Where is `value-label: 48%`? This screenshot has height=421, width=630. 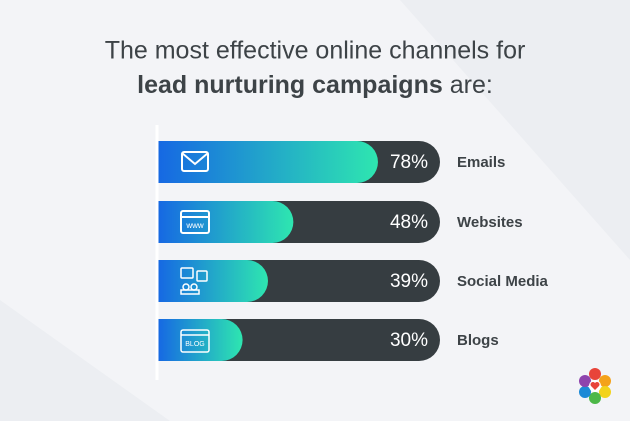 value-label: 48% is located at coordinates (409, 222).